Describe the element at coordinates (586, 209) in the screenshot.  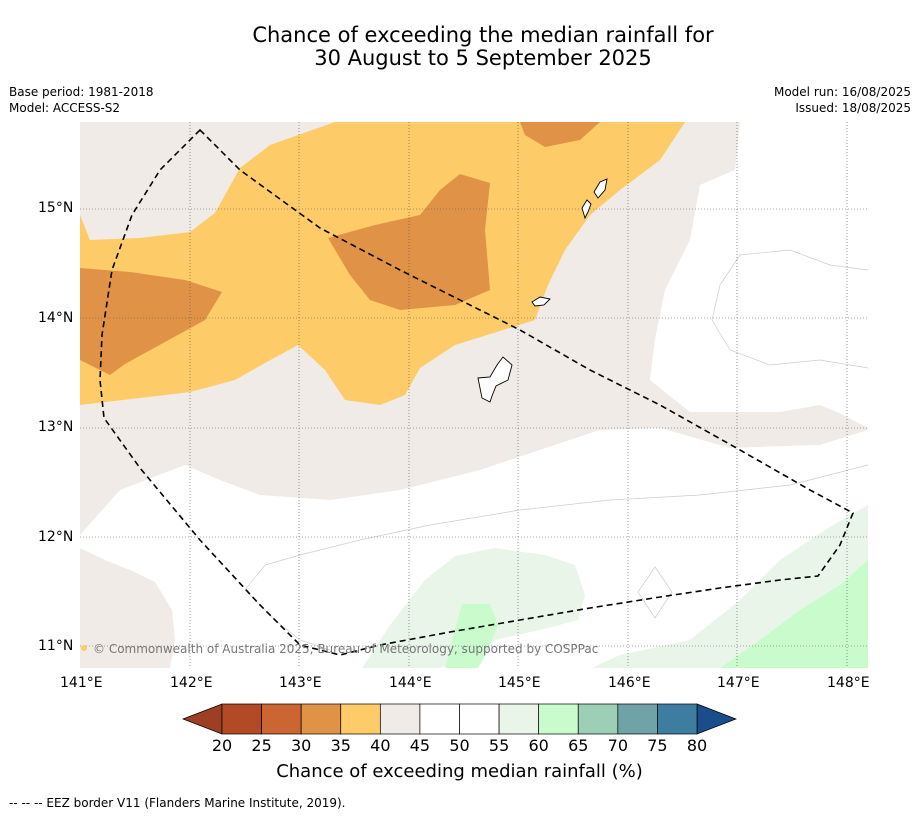
I see `tinian-island` at that location.